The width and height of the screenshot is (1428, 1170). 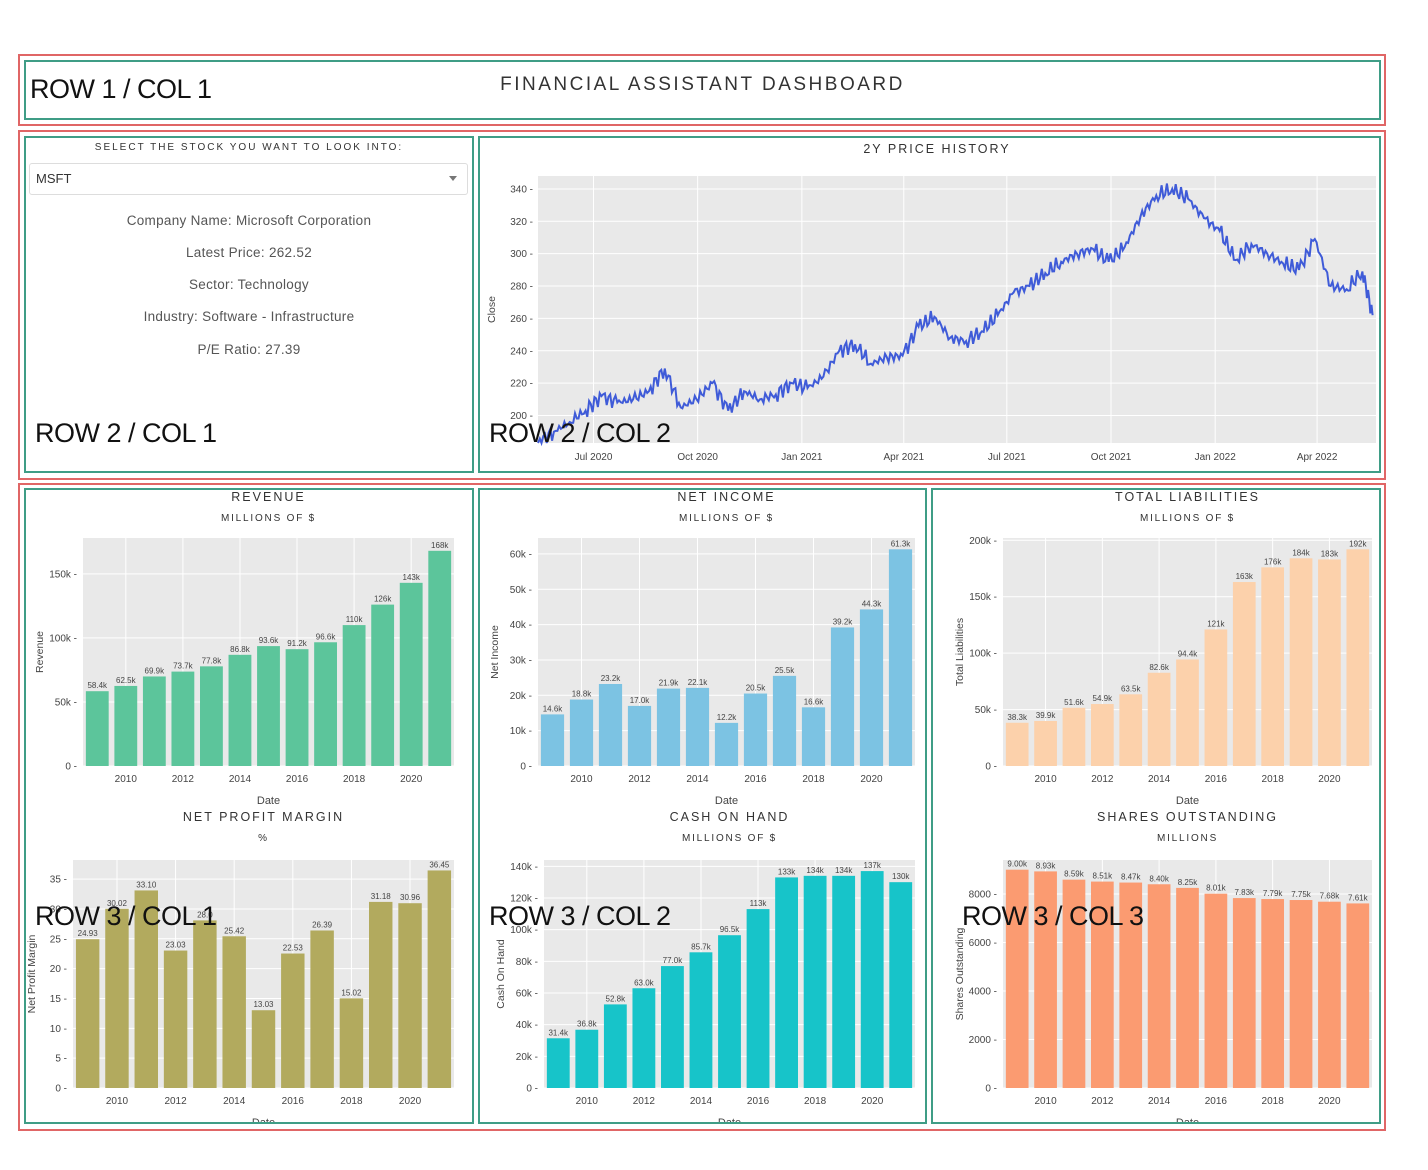 What do you see at coordinates (521, 590) in the screenshot?
I see `y-tick-label: 50k -` at bounding box center [521, 590].